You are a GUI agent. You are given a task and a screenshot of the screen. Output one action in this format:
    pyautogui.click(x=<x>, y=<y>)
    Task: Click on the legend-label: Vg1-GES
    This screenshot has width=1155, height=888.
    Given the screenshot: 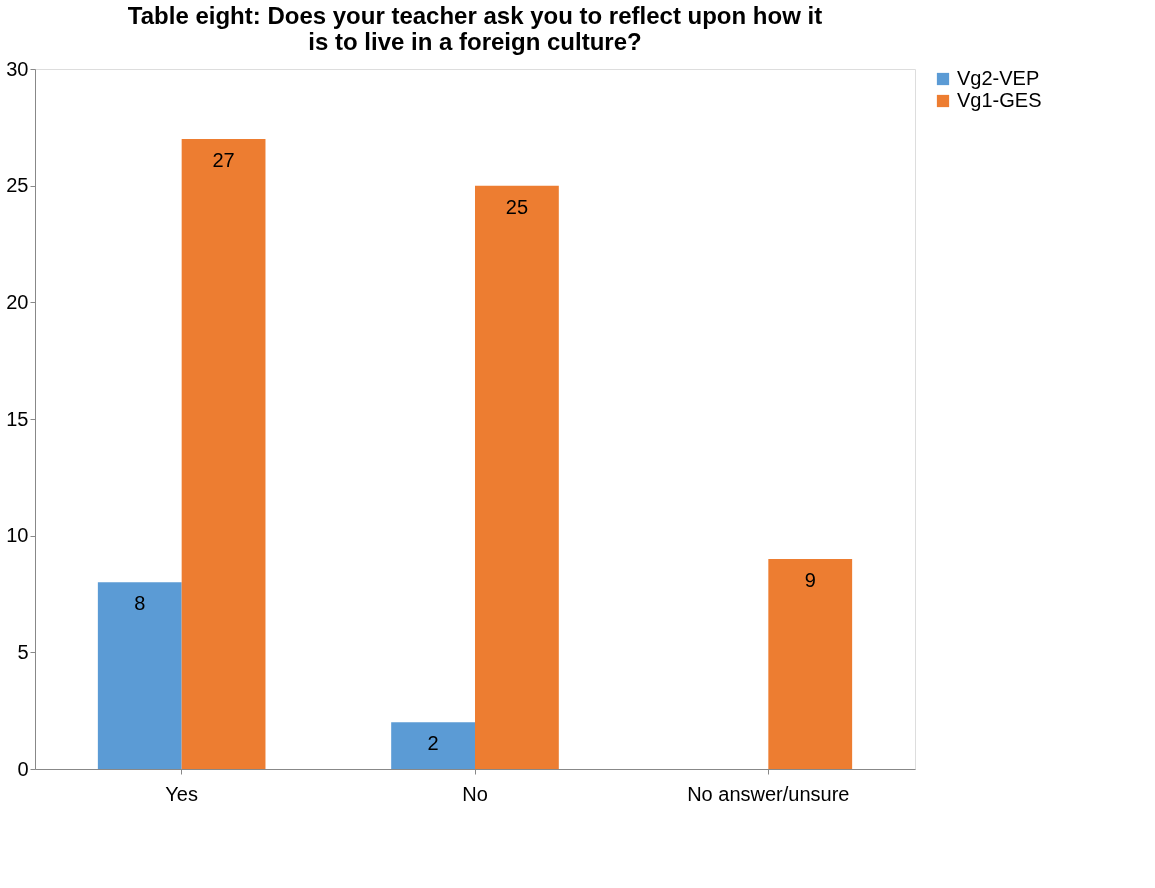 What is the action you would take?
    pyautogui.click(x=999, y=100)
    